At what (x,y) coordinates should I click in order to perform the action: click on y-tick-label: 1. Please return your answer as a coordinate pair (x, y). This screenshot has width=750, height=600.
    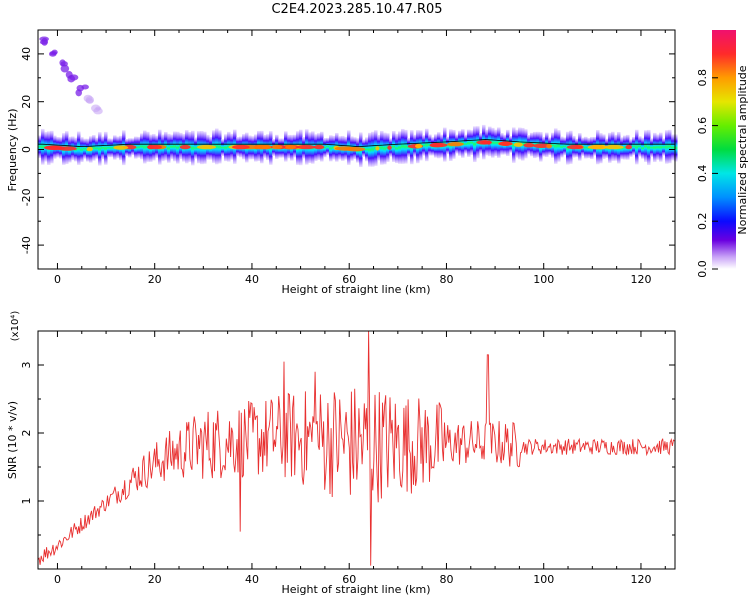
    Looking at the image, I should click on (26, 501).